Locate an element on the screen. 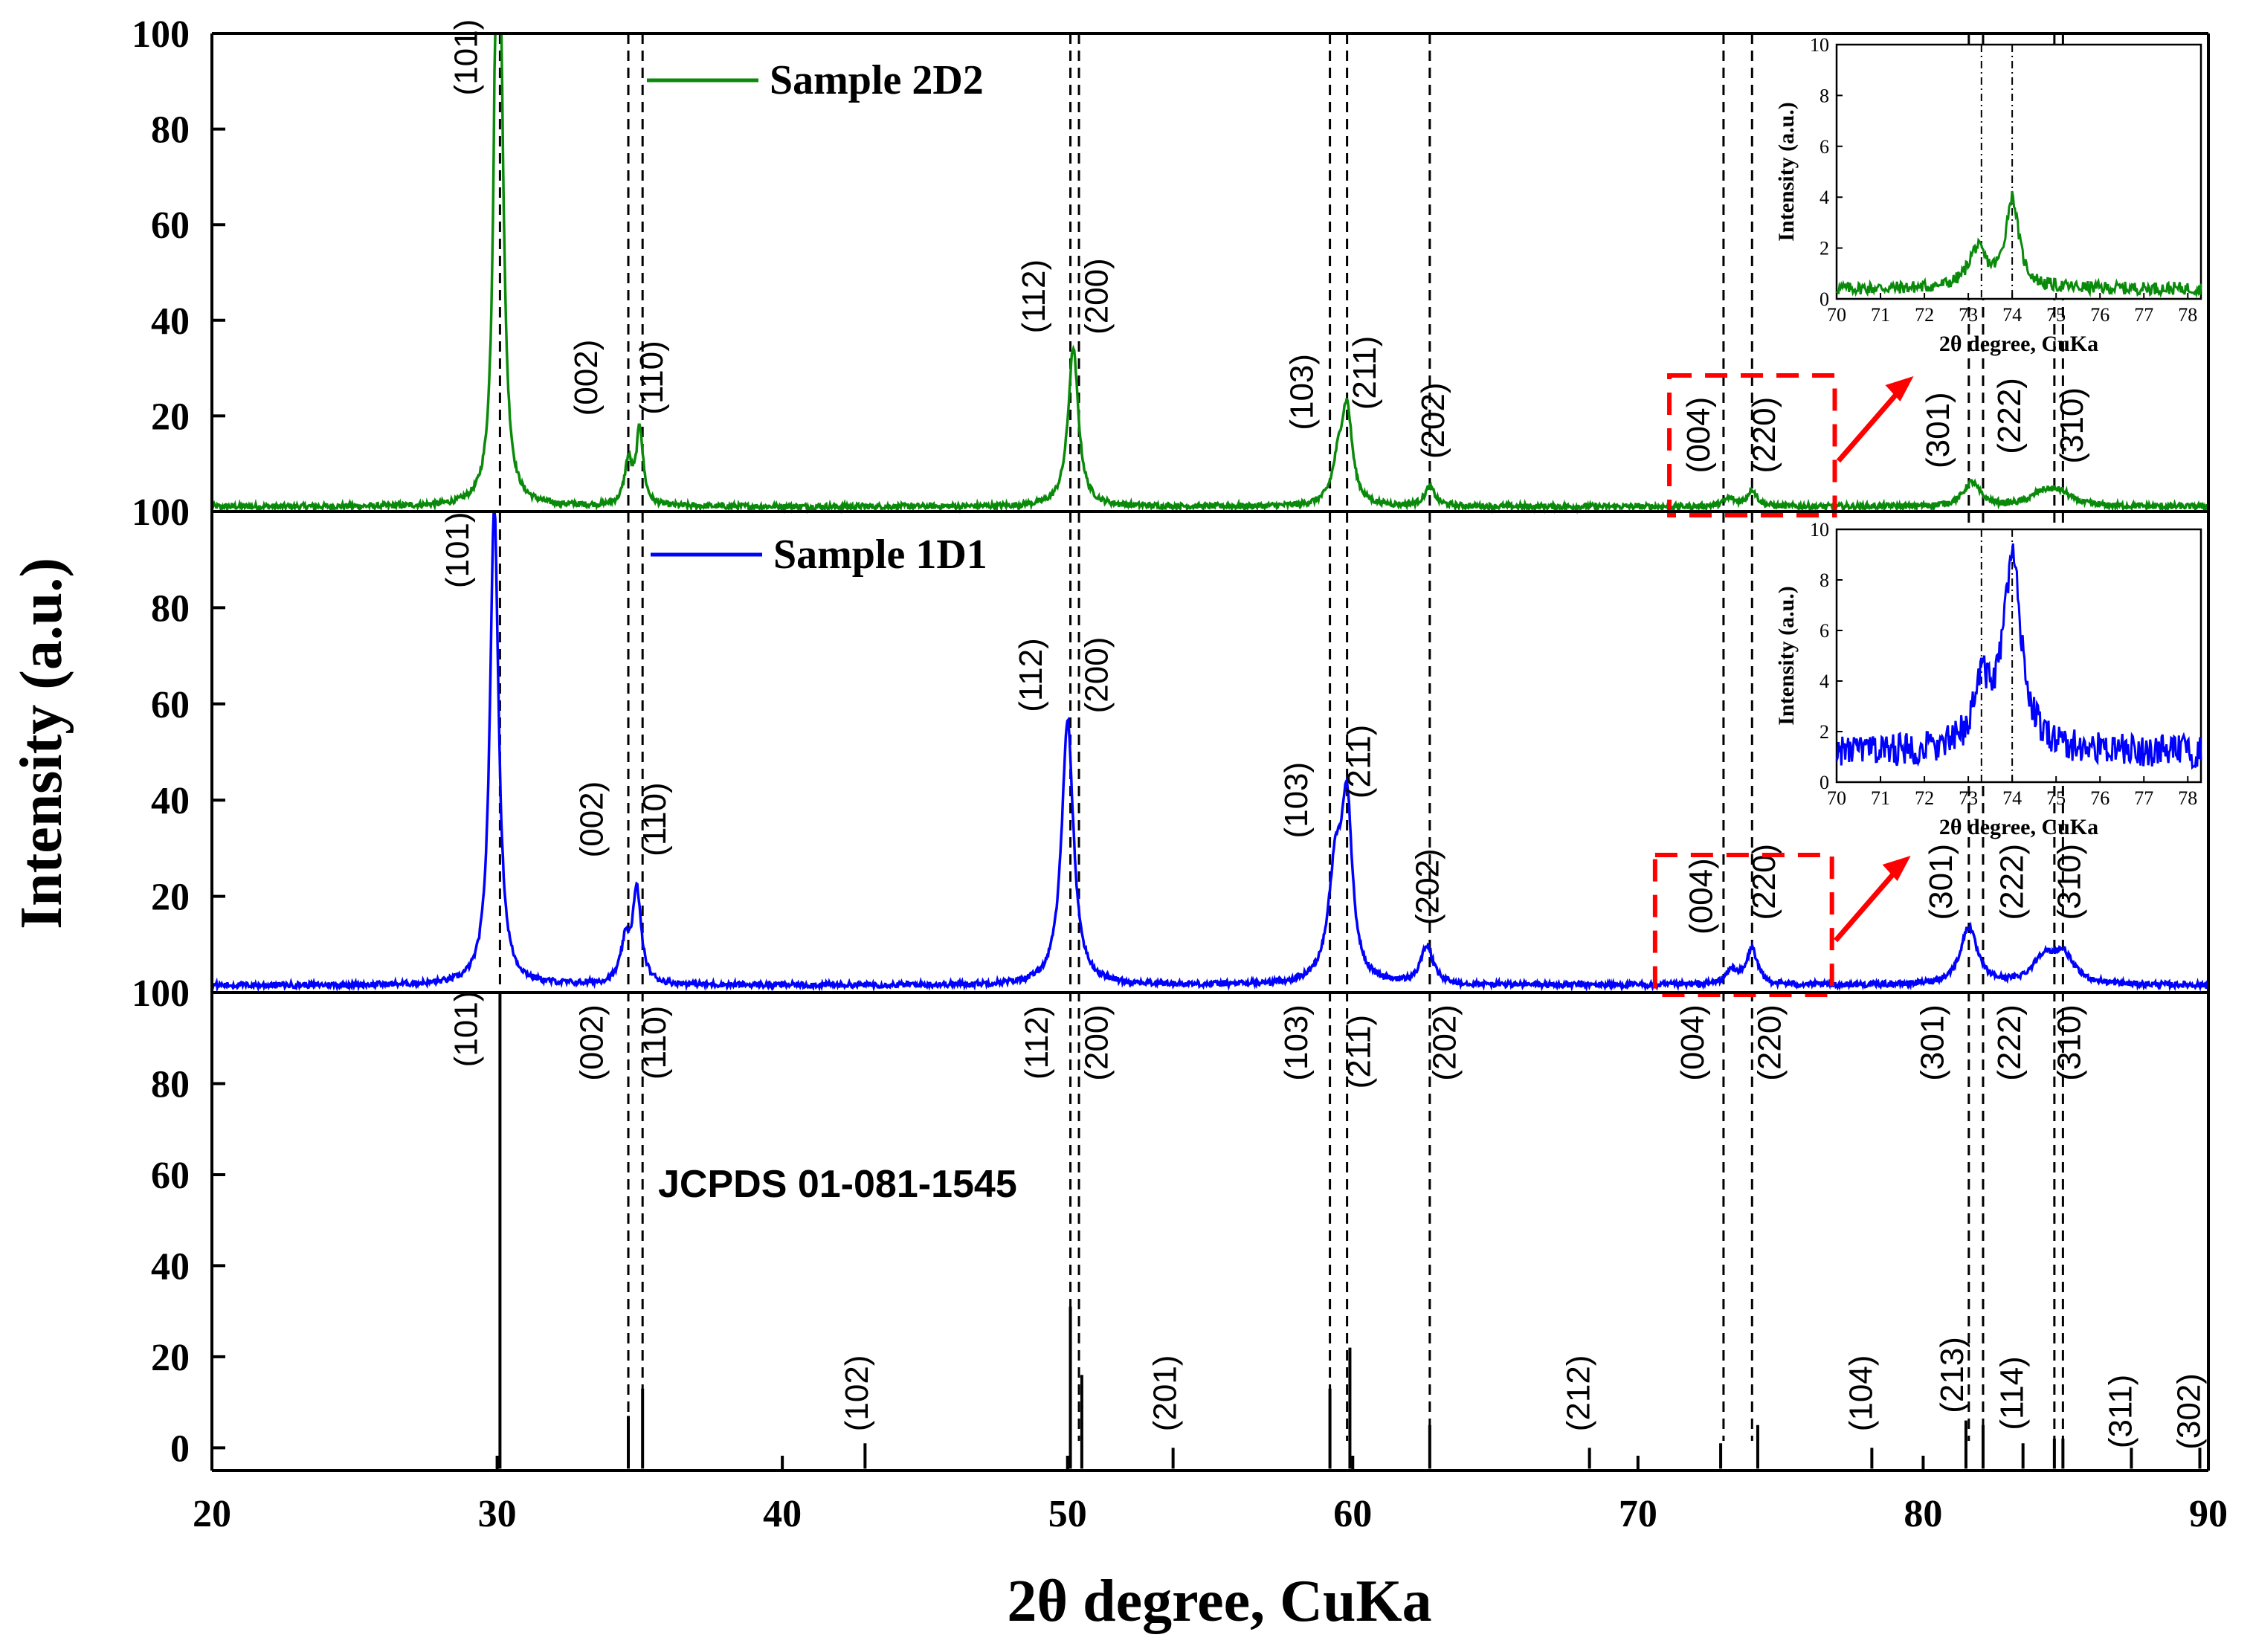 Image resolution: width=2253 pixels, height=1652 pixels. zoom-arrow-head is located at coordinates (1899, 388).